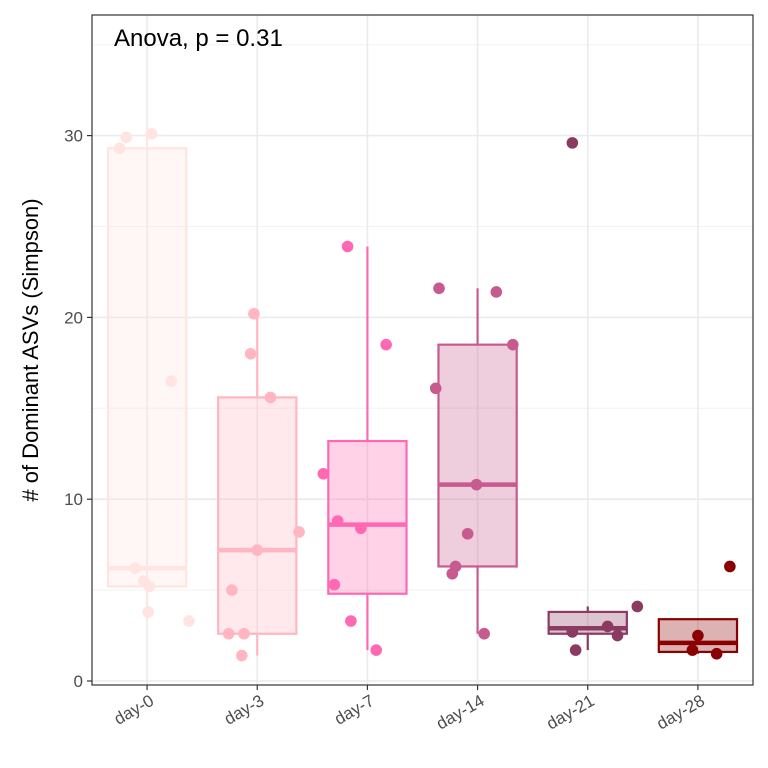 Image resolution: width=768 pixels, height=768 pixels. What do you see at coordinates (78, 409) in the screenshot?
I see `y-axis-ticks: 0 10 20 30` at bounding box center [78, 409].